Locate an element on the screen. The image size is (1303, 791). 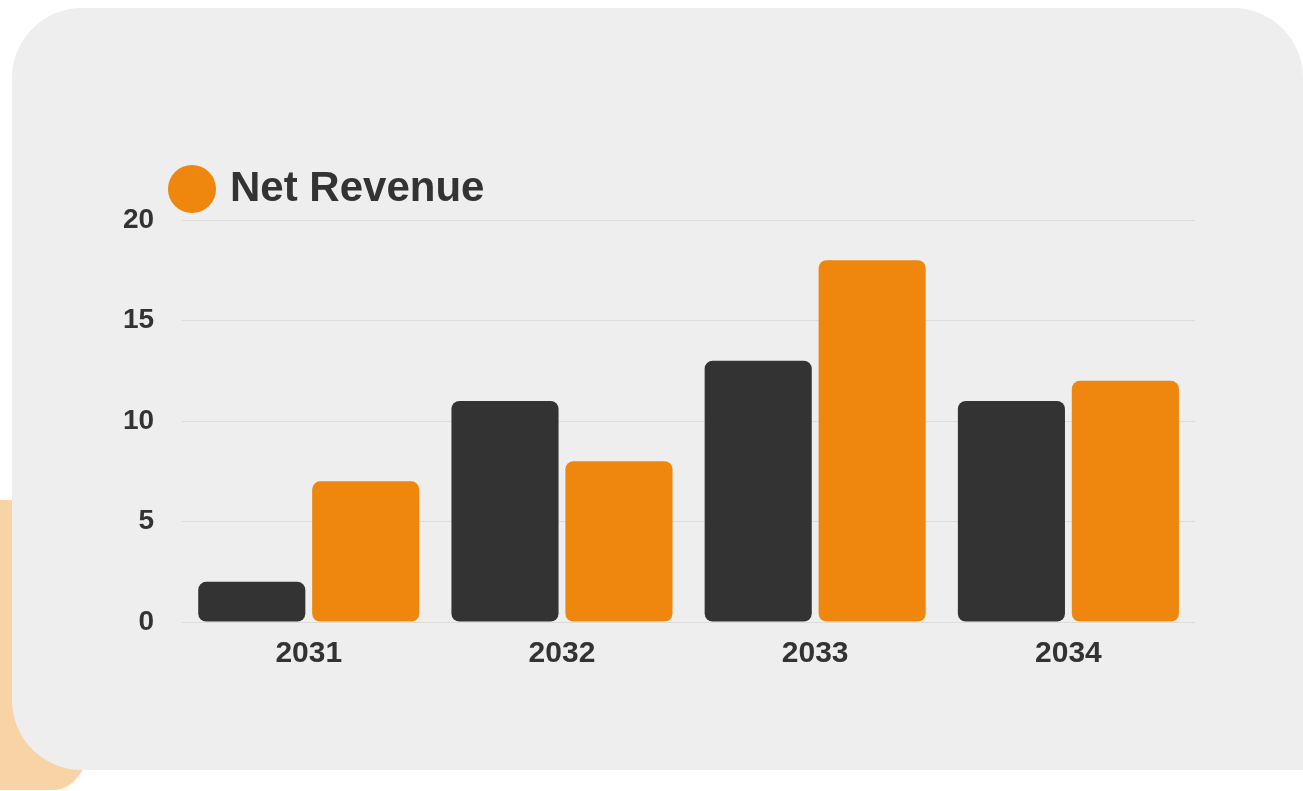
y-tick-label: 20 is located at coordinates (138, 218).